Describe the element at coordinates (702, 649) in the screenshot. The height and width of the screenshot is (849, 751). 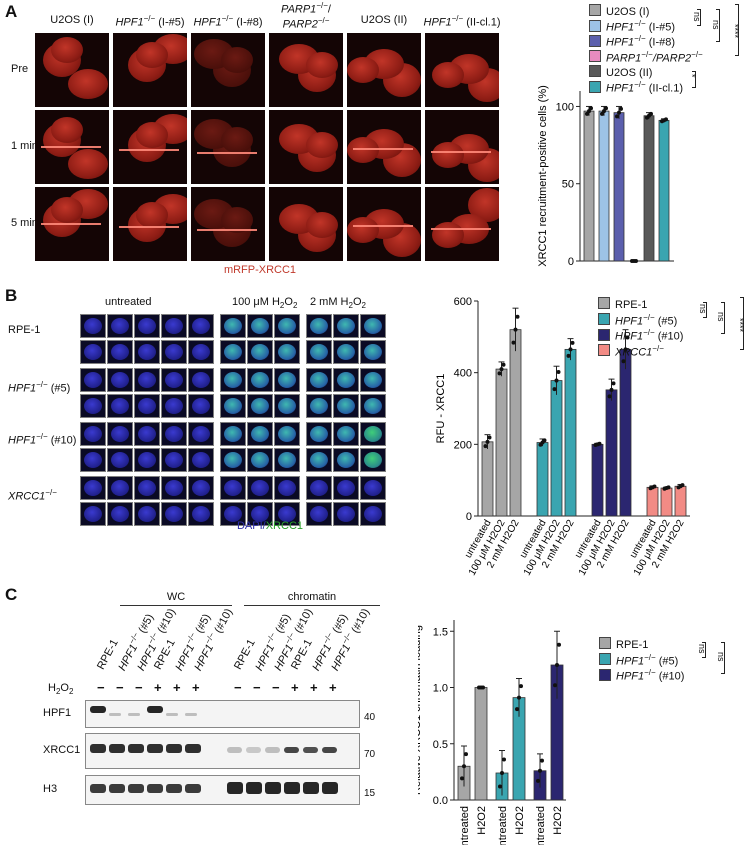
I see `sig-ns: ns` at that location.